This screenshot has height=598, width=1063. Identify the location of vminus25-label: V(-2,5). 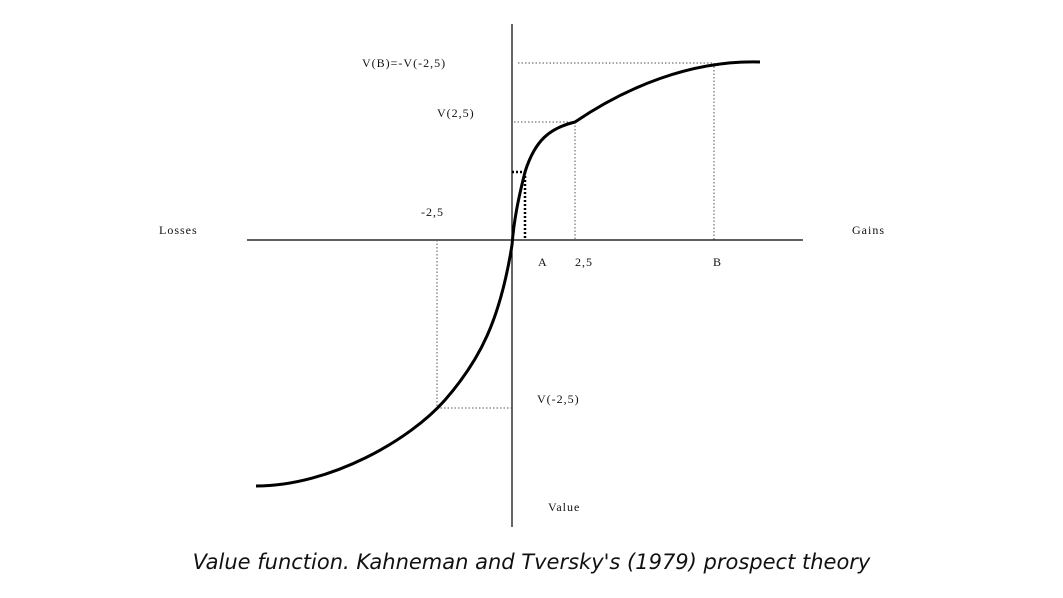
(558, 399).